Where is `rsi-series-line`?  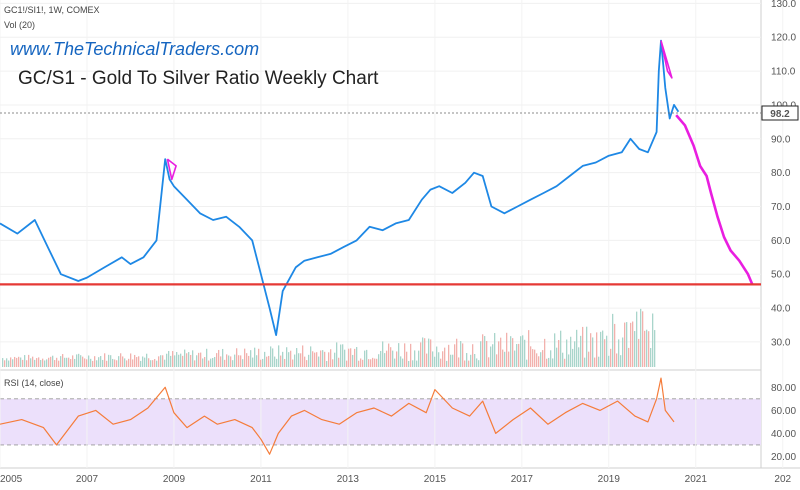 rsi-series-line is located at coordinates (337, 416).